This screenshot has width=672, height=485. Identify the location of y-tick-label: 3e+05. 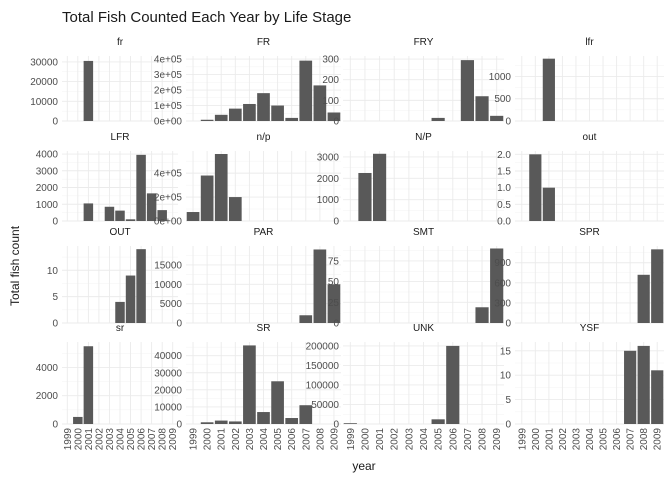
(168, 75).